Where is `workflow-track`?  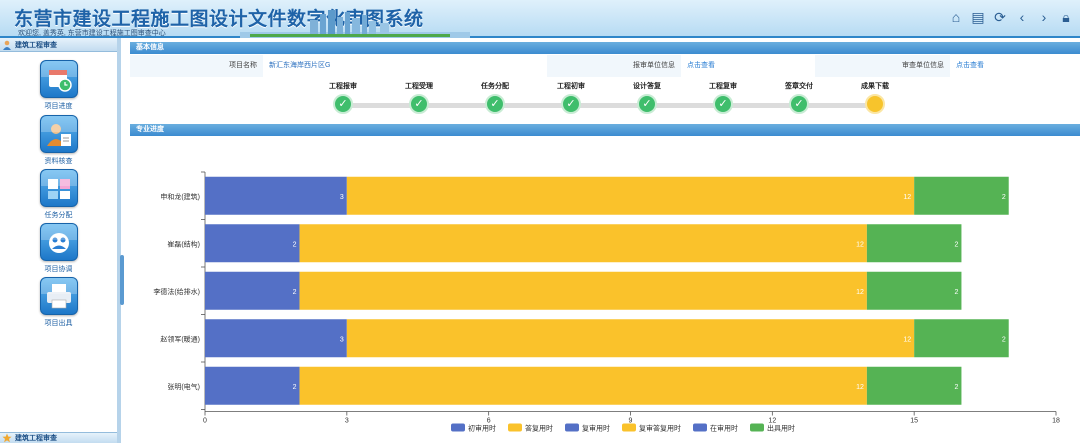 workflow-track is located at coordinates (608, 105).